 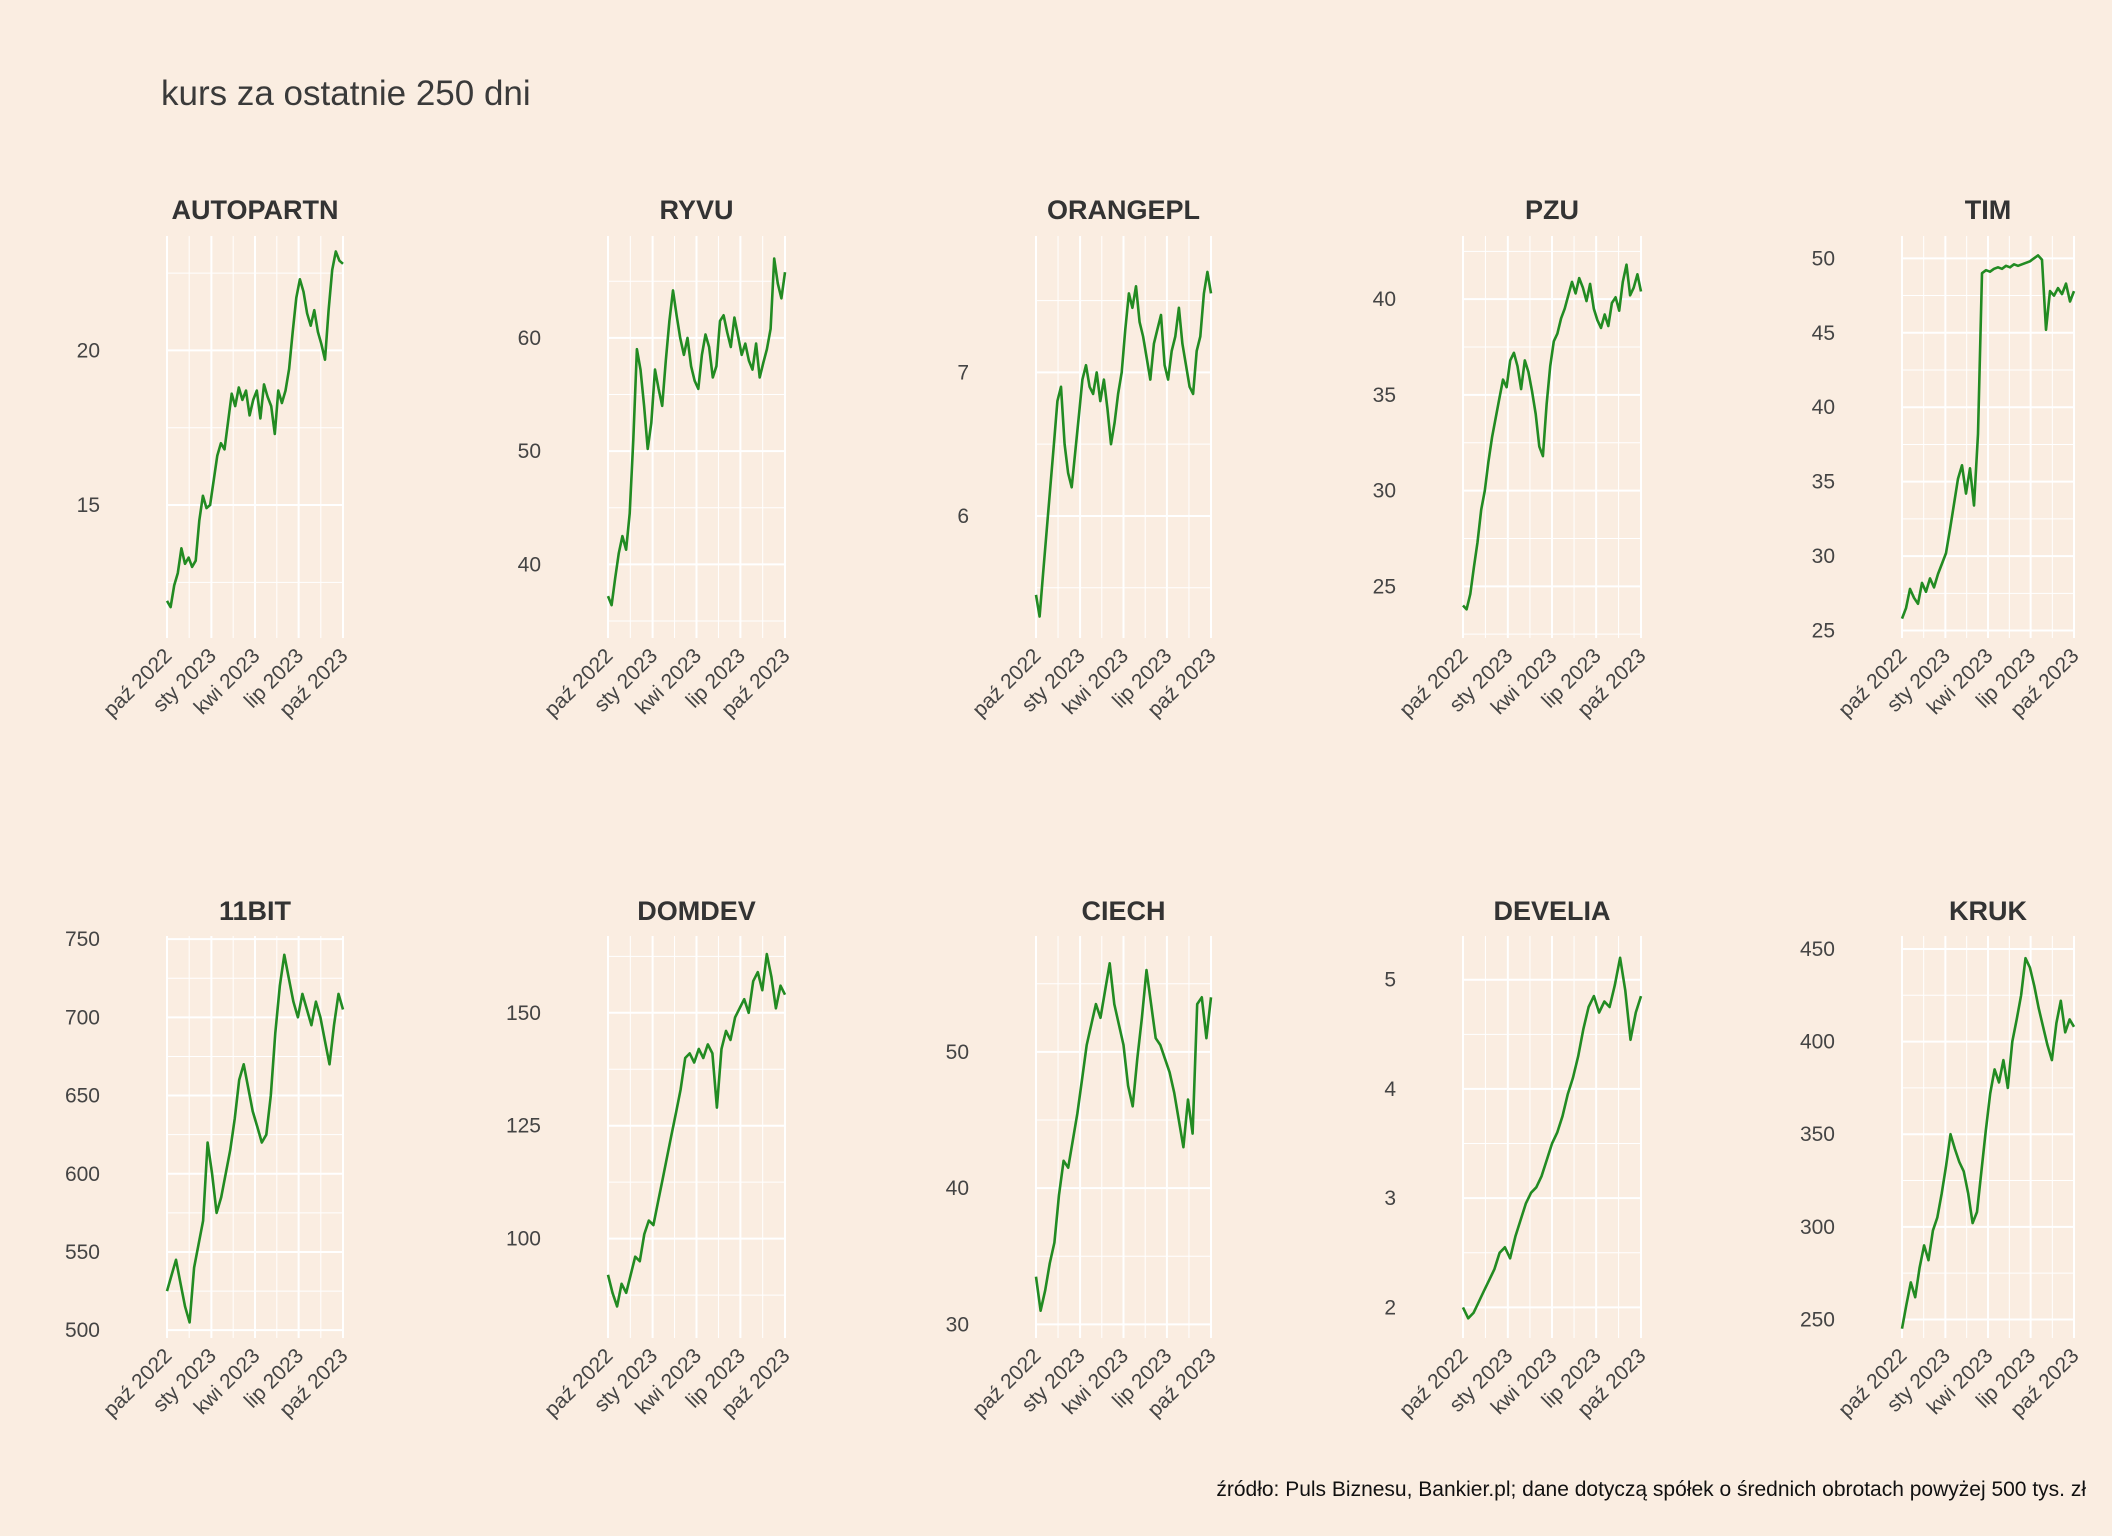 What do you see at coordinates (523, 1013) in the screenshot?
I see `y-tick-label: 150` at bounding box center [523, 1013].